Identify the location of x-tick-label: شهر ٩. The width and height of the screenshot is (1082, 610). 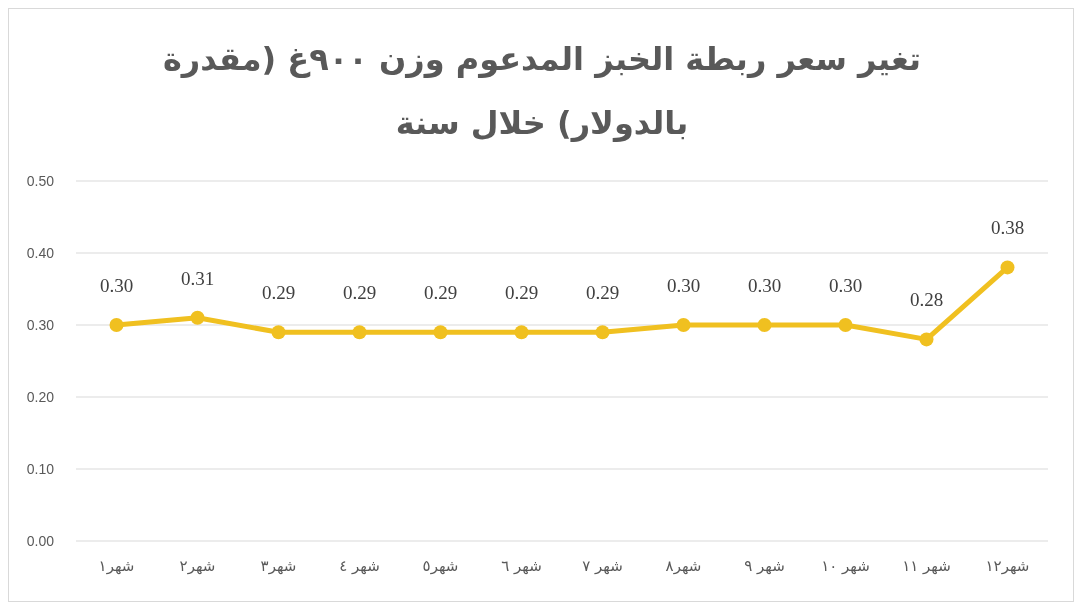
(764, 566).